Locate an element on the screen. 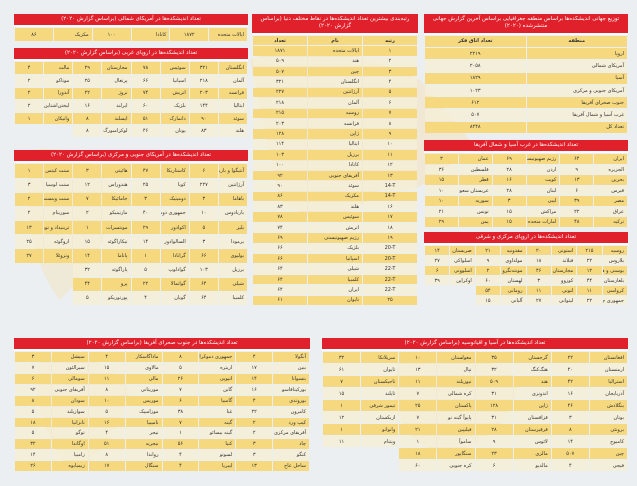 This screenshot has height=486, width=637. table-row: 14-T سوئد ۹۰ is located at coordinates (335, 186).